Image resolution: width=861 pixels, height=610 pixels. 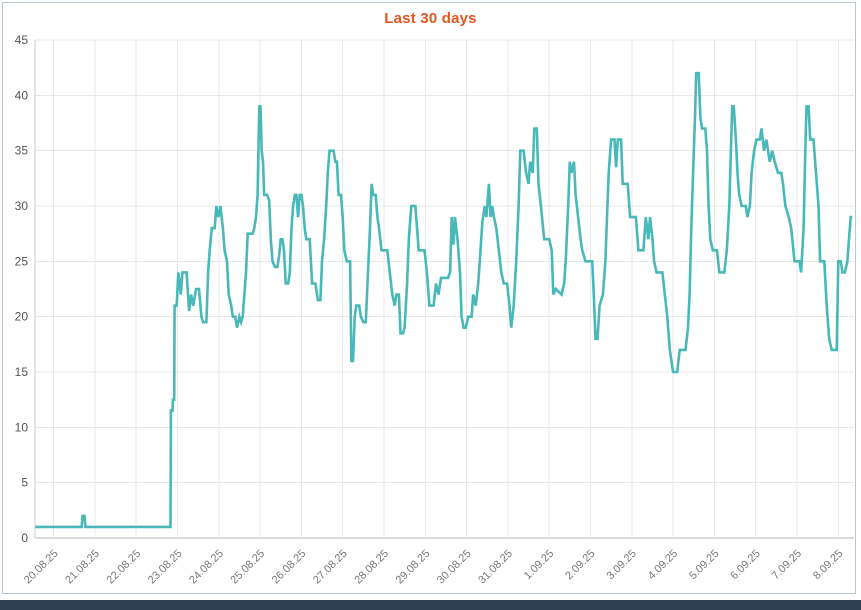 What do you see at coordinates (621, 565) in the screenshot?
I see `x-tick-label: 3.09.25` at bounding box center [621, 565].